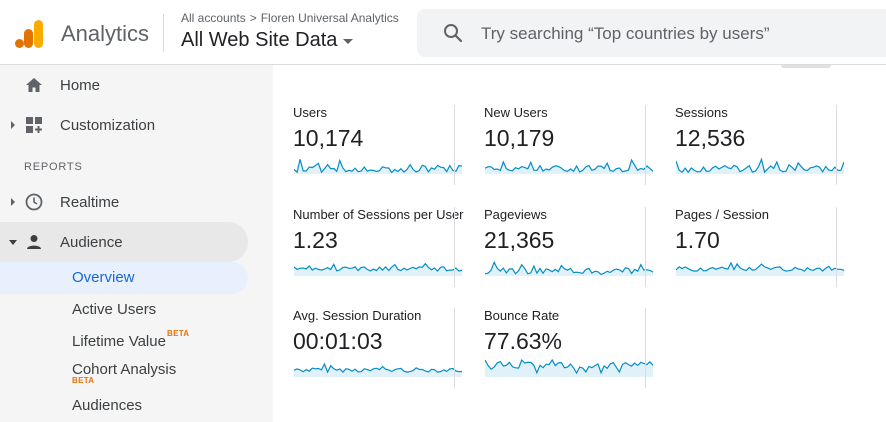  I want to click on header-divider, so click(163, 33).